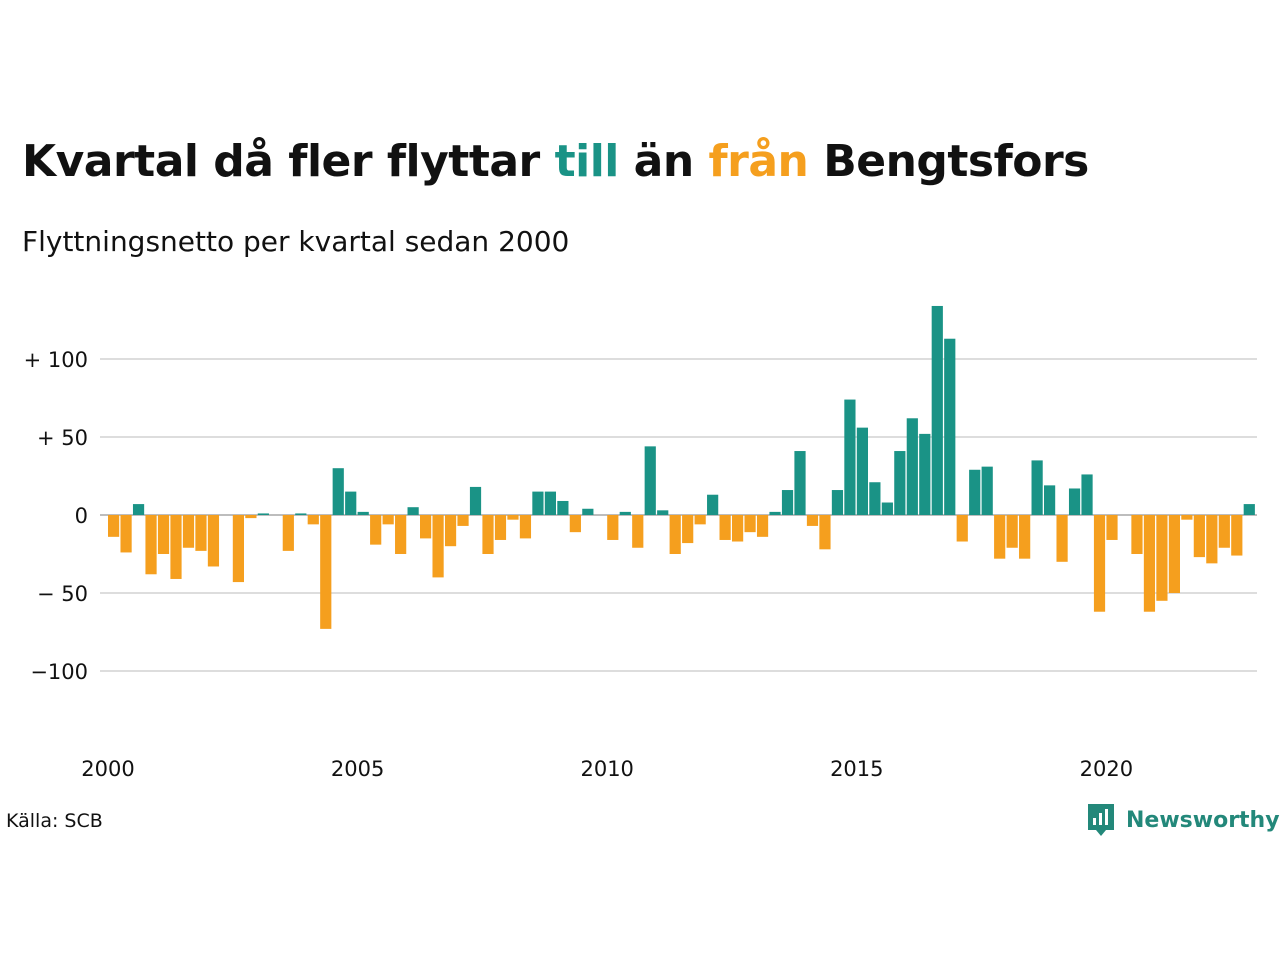  I want to click on bar-2004-k1, so click(313, 520).